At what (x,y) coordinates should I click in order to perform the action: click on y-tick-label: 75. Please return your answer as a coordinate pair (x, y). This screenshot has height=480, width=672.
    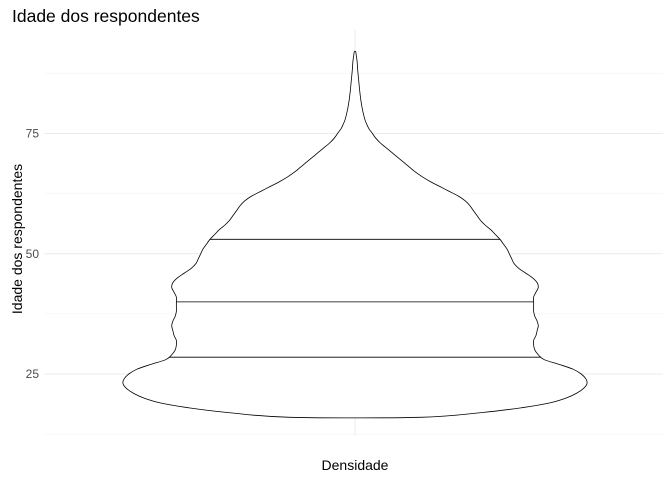
    Looking at the image, I should click on (33, 134).